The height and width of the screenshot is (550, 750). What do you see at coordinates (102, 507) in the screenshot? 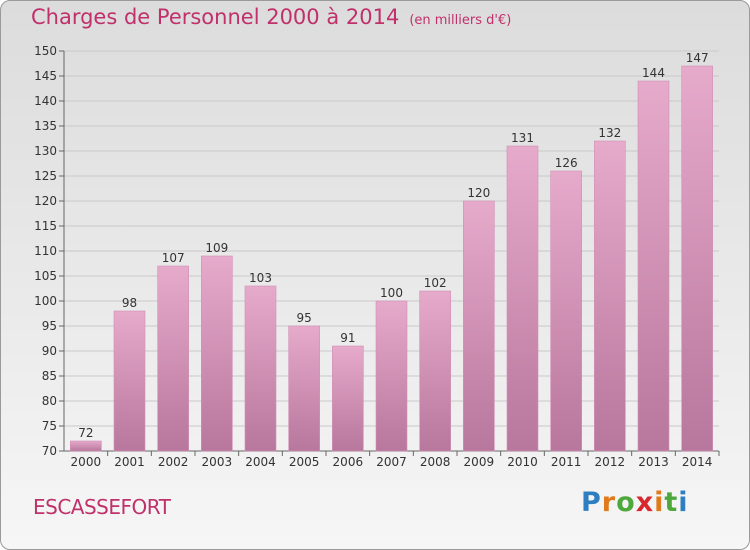
I see `place-name: ESCASSEFORT` at bounding box center [102, 507].